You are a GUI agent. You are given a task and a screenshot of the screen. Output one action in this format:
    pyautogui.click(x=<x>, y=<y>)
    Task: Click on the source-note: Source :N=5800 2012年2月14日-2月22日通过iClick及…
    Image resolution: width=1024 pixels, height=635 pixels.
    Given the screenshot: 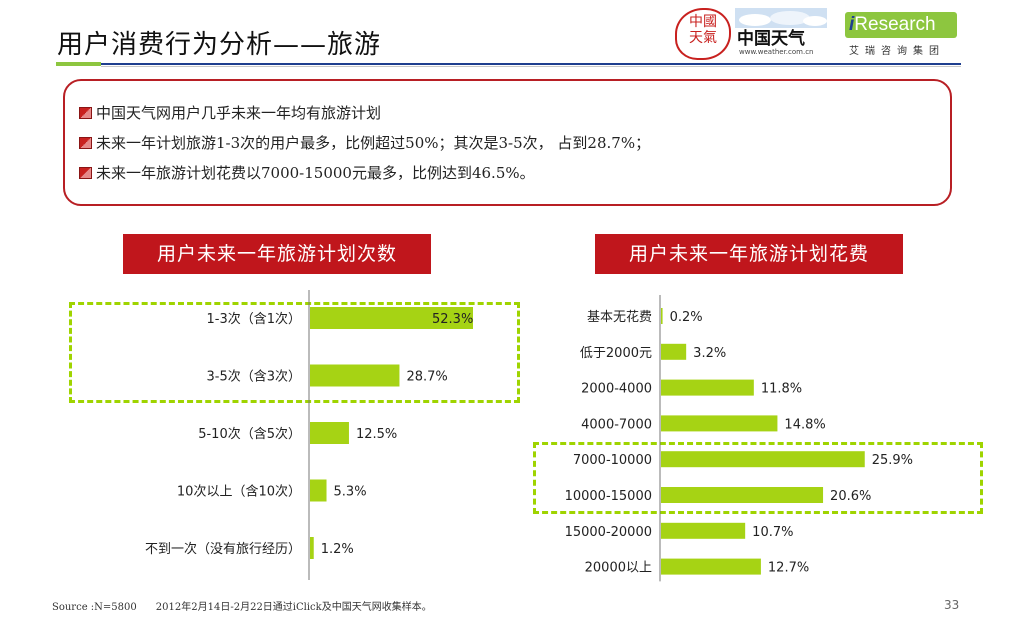 What is the action you would take?
    pyautogui.click(x=242, y=607)
    